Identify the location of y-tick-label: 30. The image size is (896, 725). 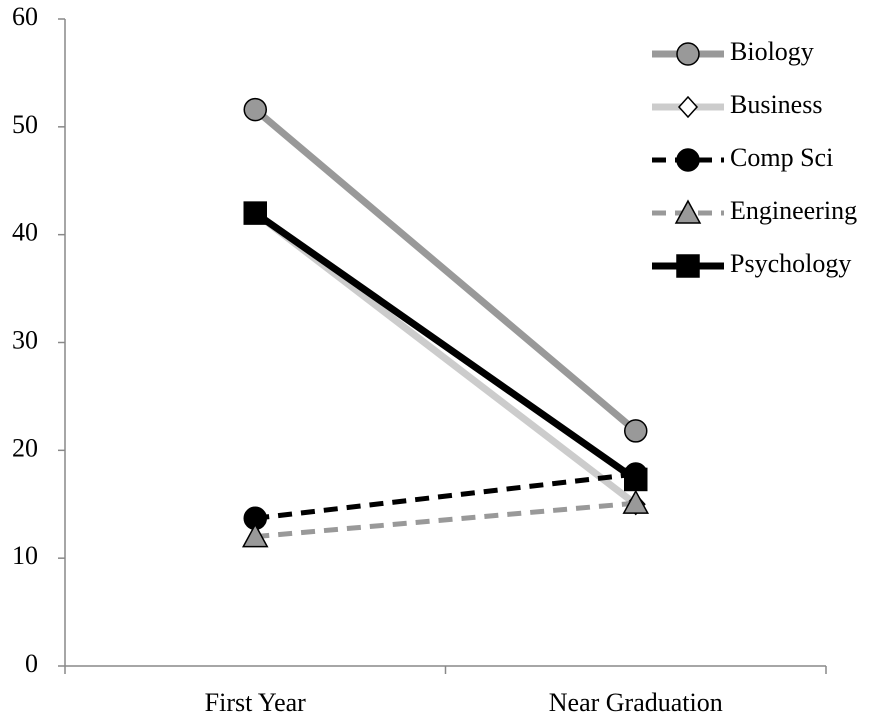
(25, 339).